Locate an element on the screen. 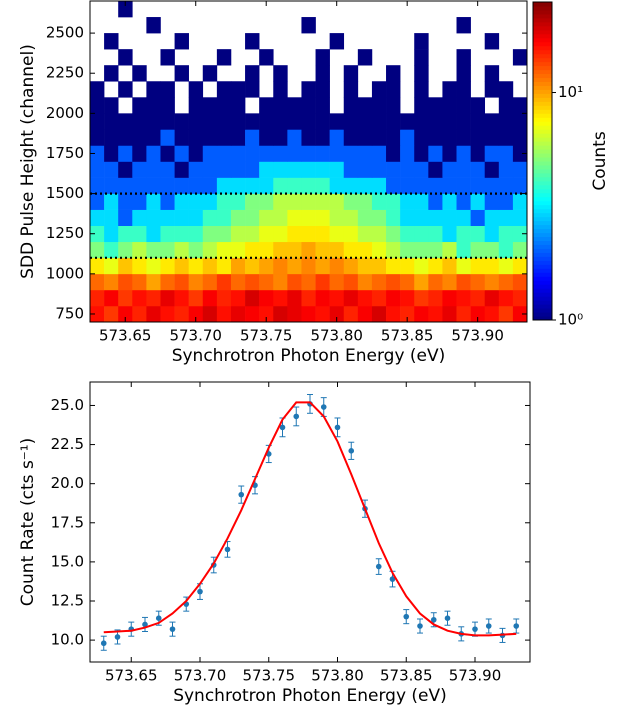  y-tick-label: 2000 is located at coordinates (65, 113).